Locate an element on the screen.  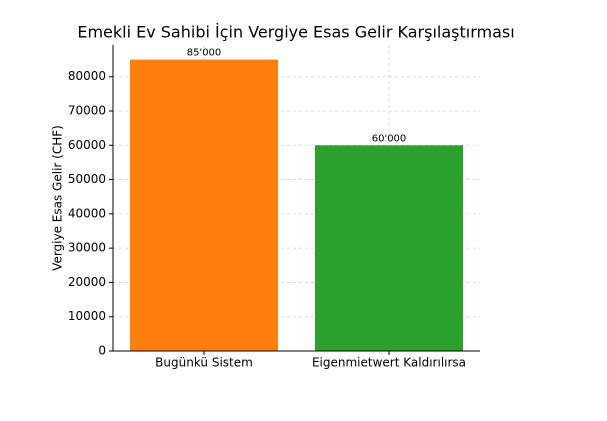
x-tick-label: Bugünkü Sistem is located at coordinates (204, 363).